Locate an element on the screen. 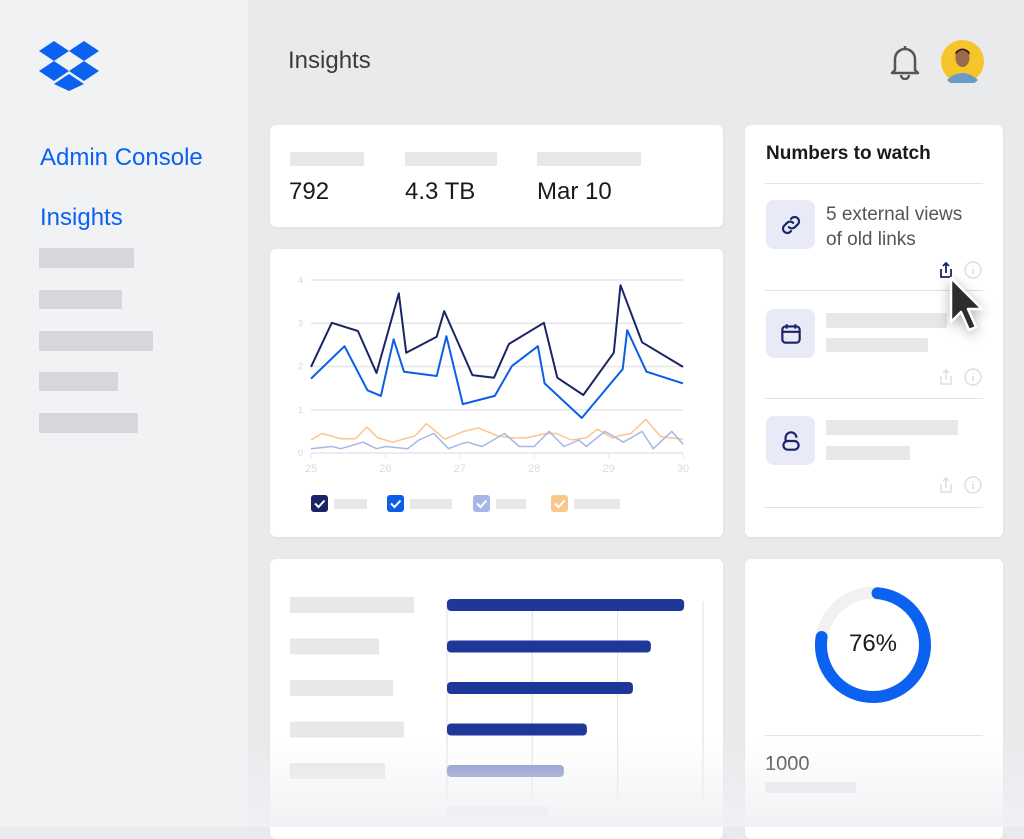  x-tick-label: 30 is located at coordinates (683, 469).